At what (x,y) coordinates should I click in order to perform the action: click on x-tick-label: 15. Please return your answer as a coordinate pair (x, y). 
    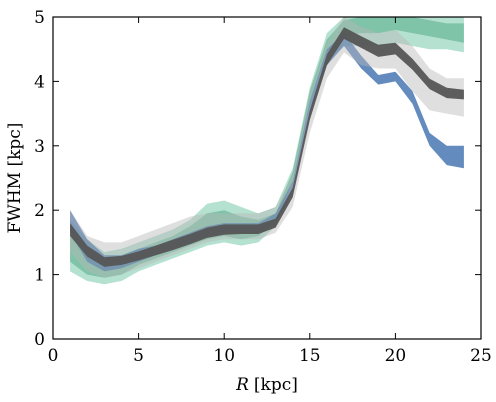
    Looking at the image, I should click on (310, 356).